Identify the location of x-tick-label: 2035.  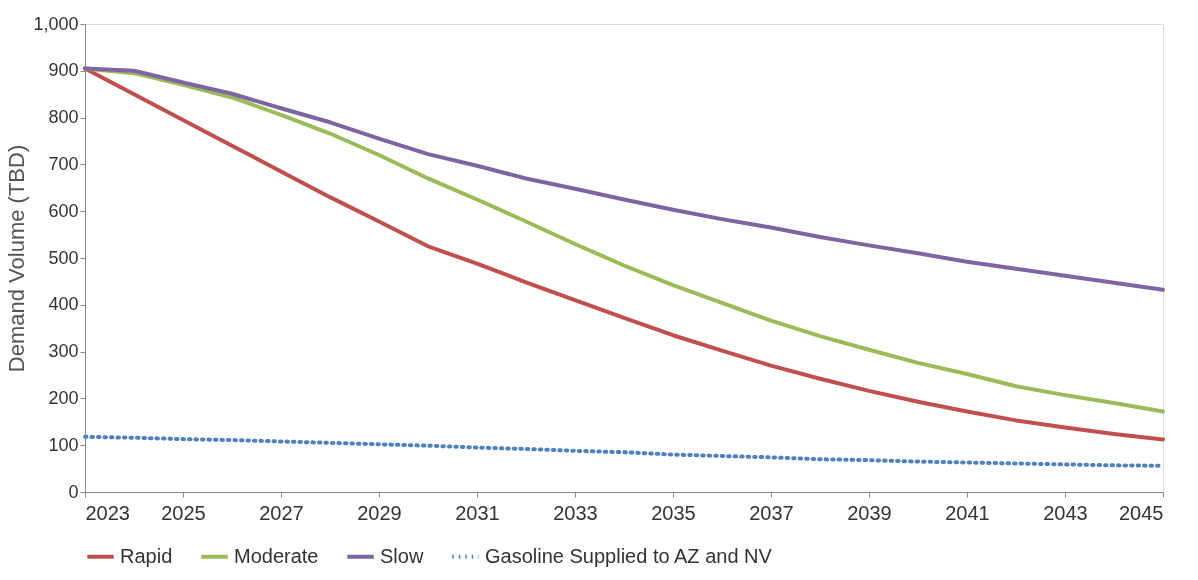
(673, 512).